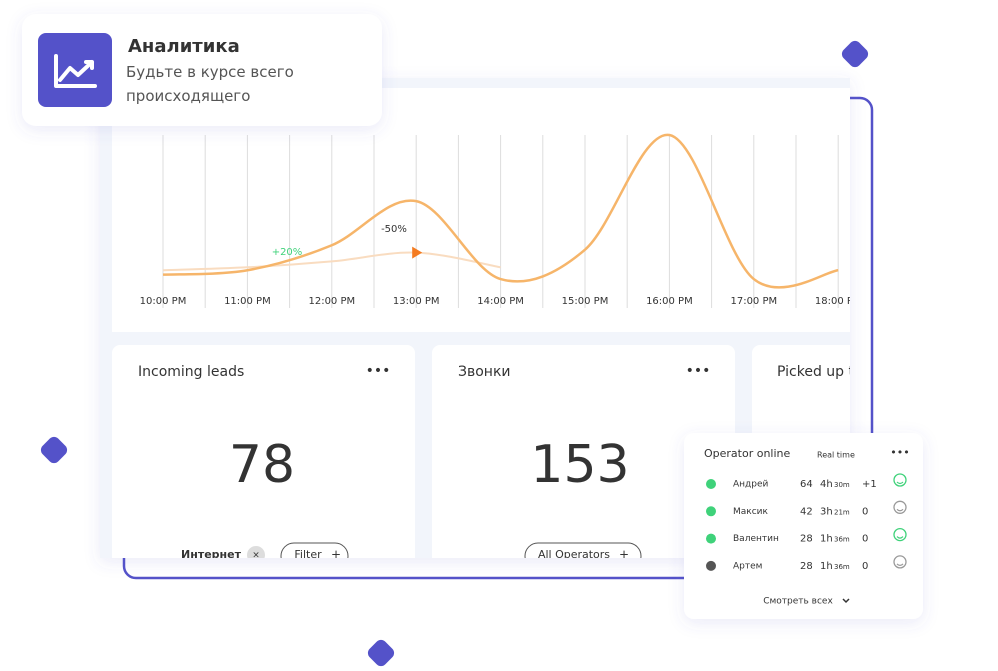  I want to click on operator-name: Максик, so click(751, 512).